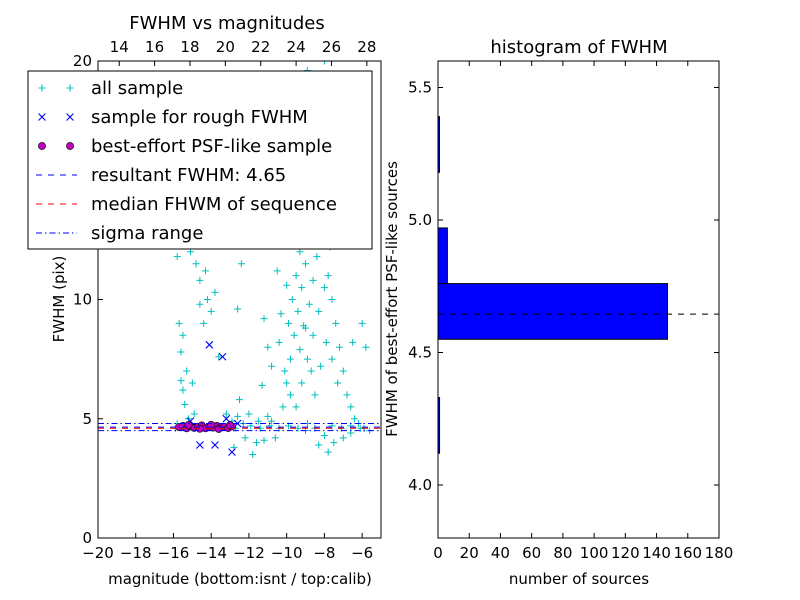 The image size is (800, 600). Describe the element at coordinates (199, 117) in the screenshot. I see `legend-label: sample for rough FWHM` at that location.